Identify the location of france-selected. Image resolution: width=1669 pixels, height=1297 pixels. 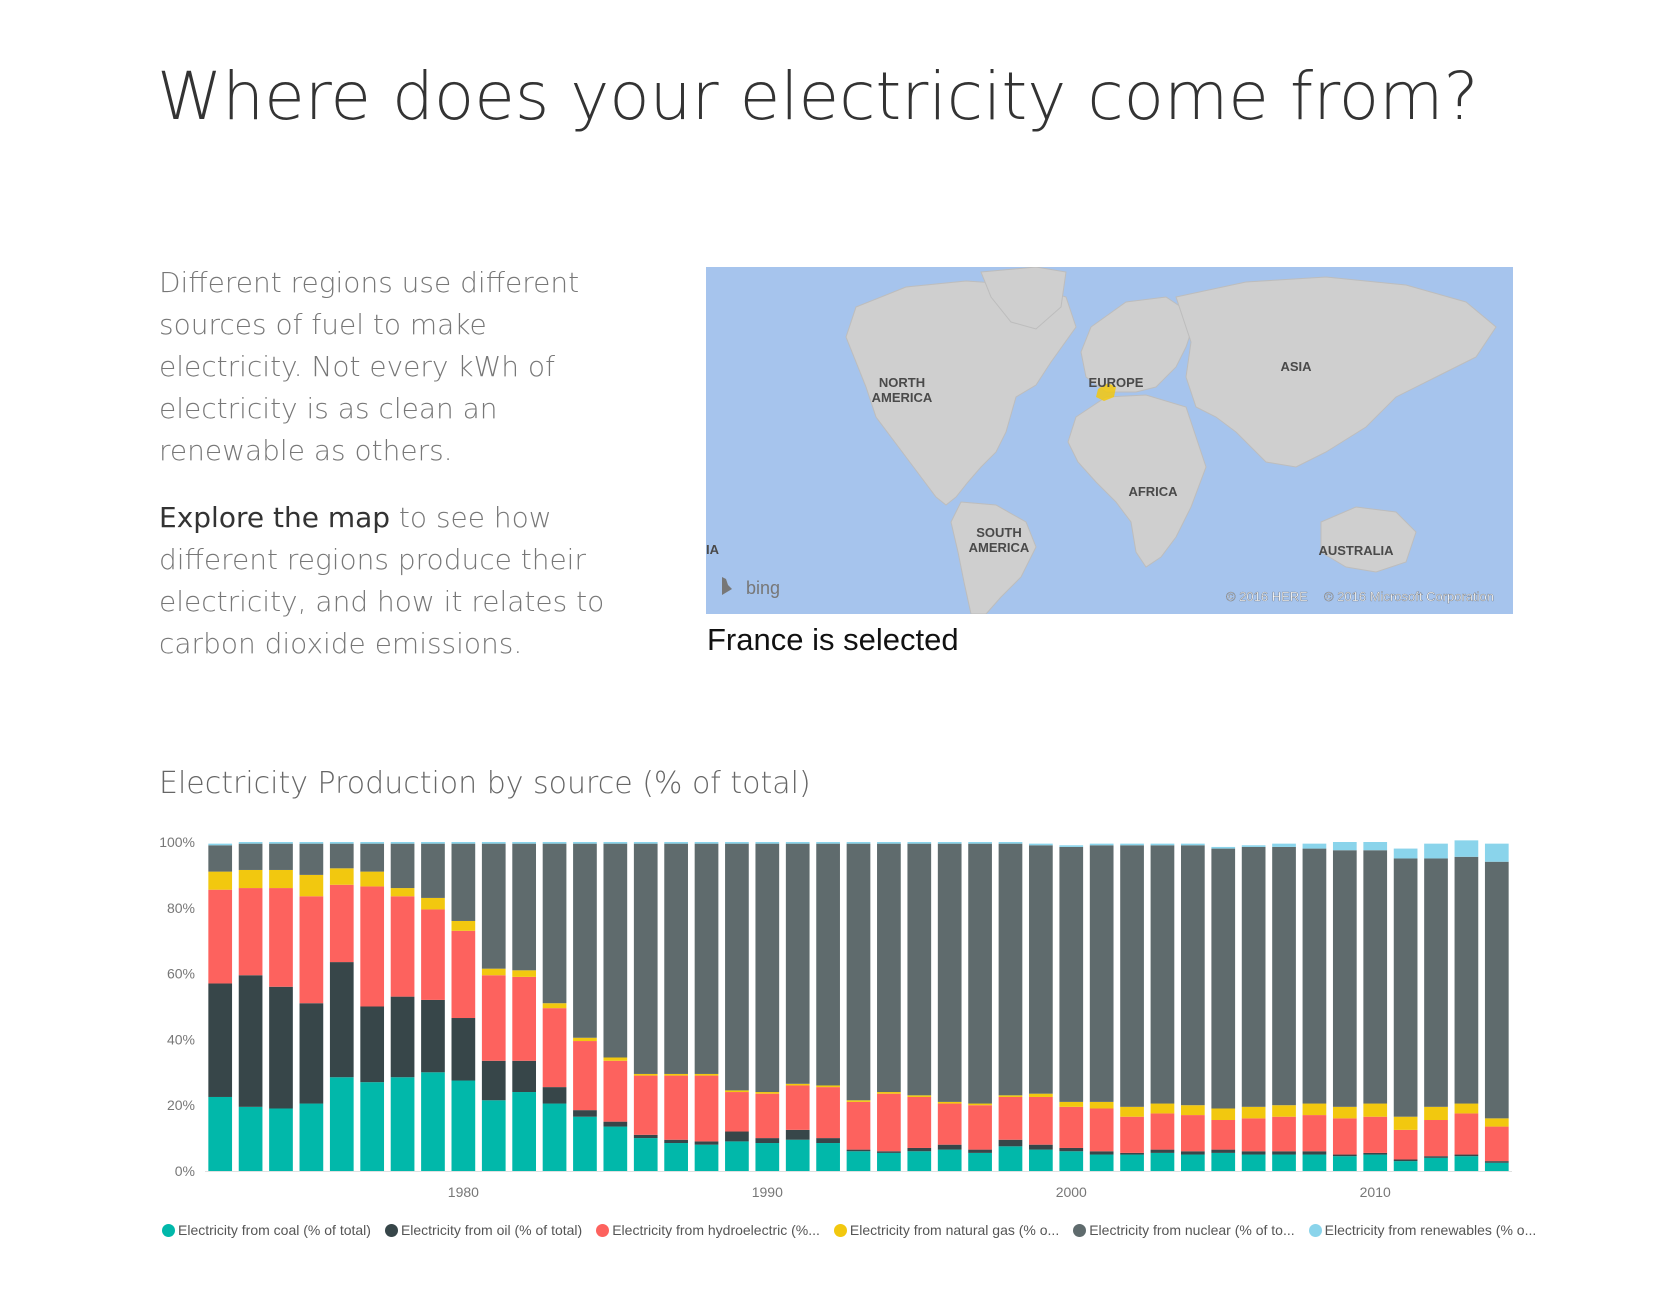
(1106, 392).